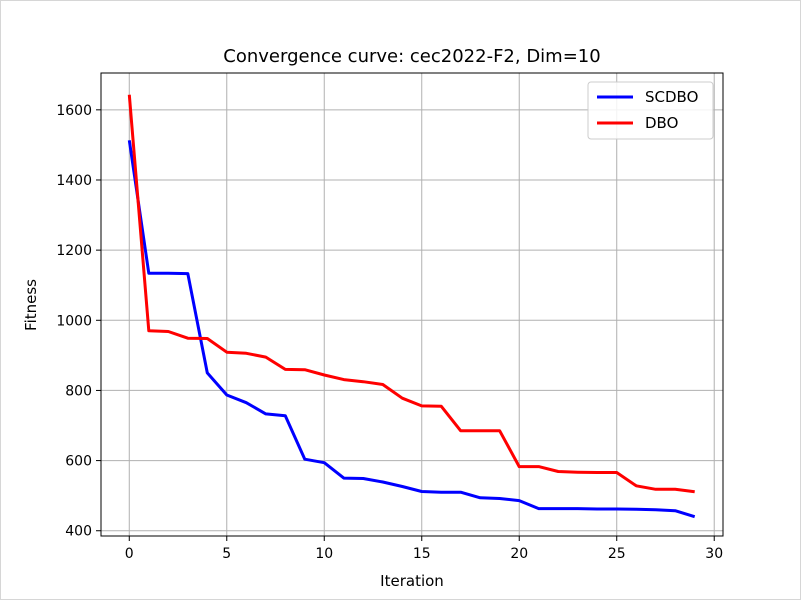 The width and height of the screenshot is (801, 600). Describe the element at coordinates (519, 554) in the screenshot. I see `x-tick-label: 20` at that location.